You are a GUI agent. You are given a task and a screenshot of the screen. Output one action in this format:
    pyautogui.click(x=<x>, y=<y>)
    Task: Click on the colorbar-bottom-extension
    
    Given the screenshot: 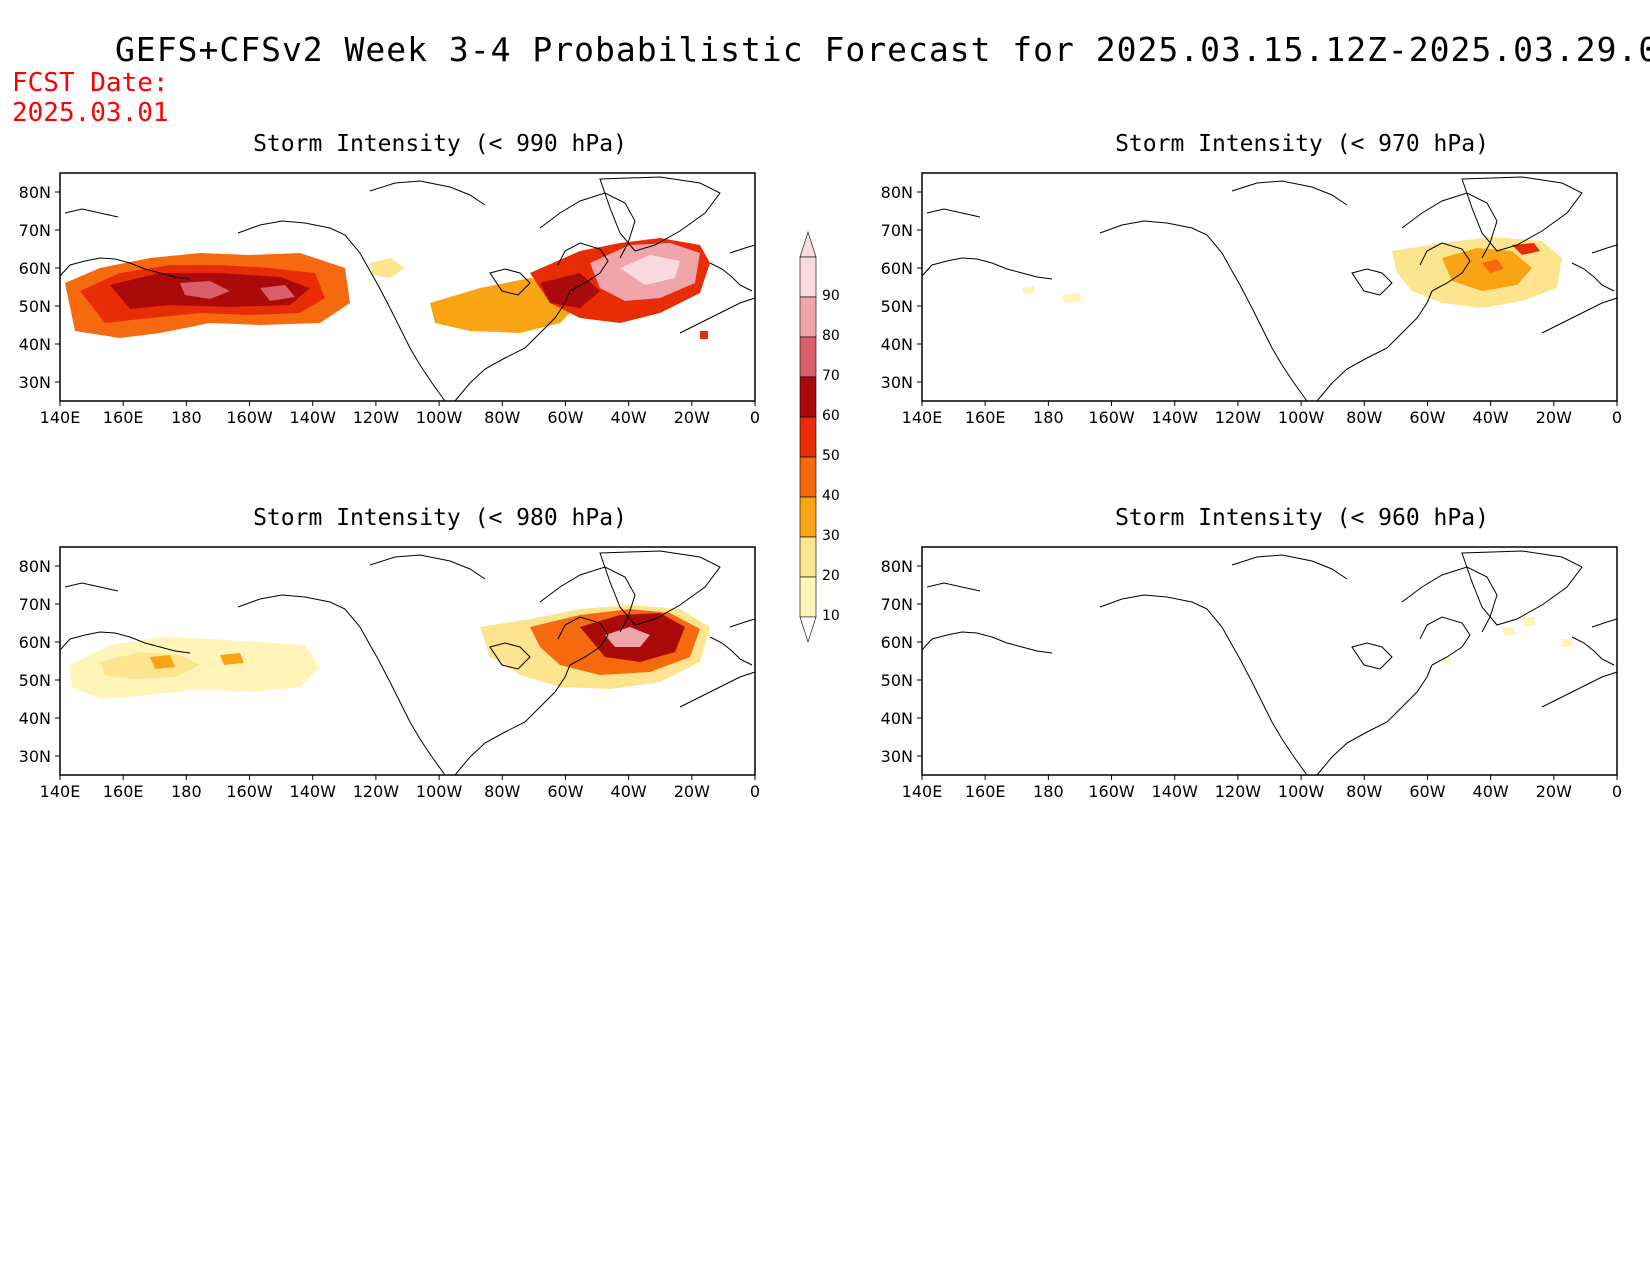 What is the action you would take?
    pyautogui.click(x=808, y=629)
    